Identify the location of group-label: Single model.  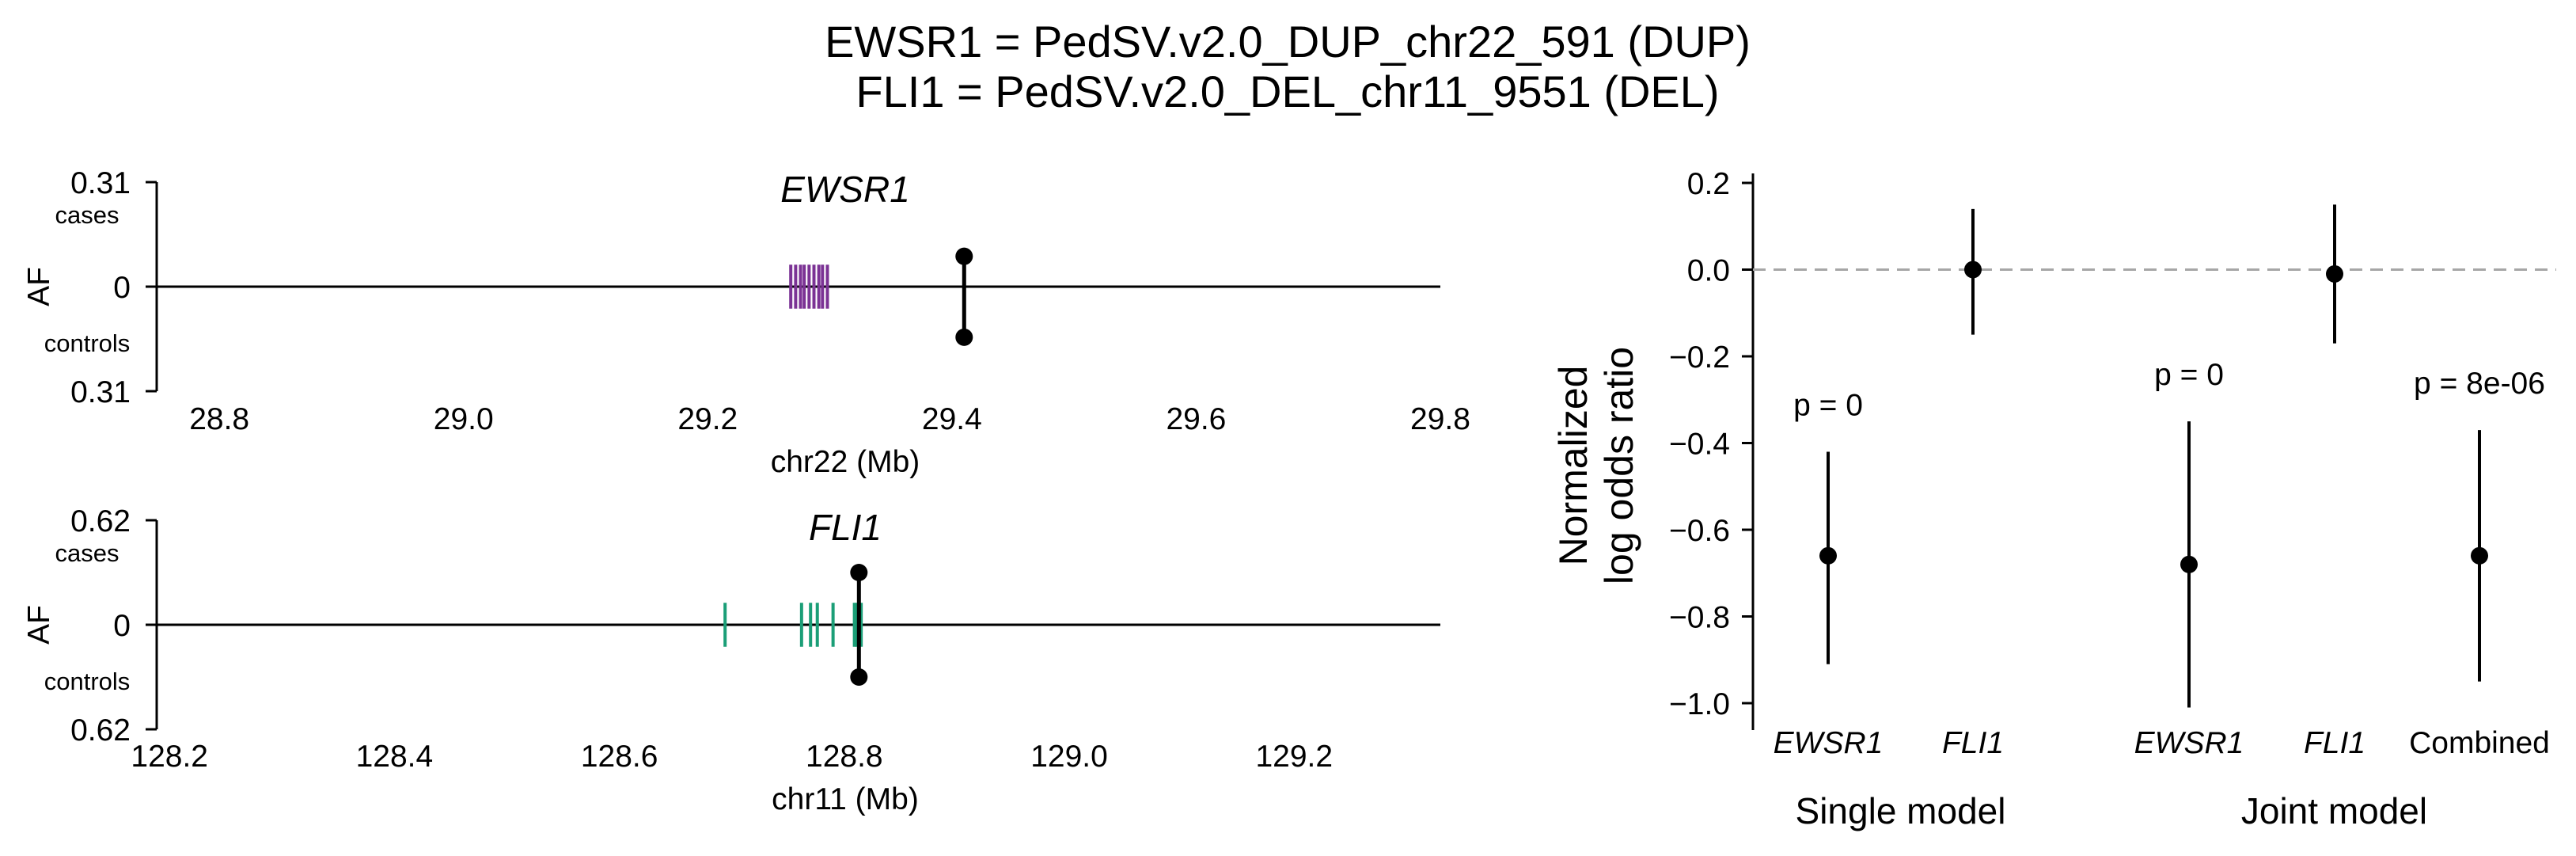
(1901, 810).